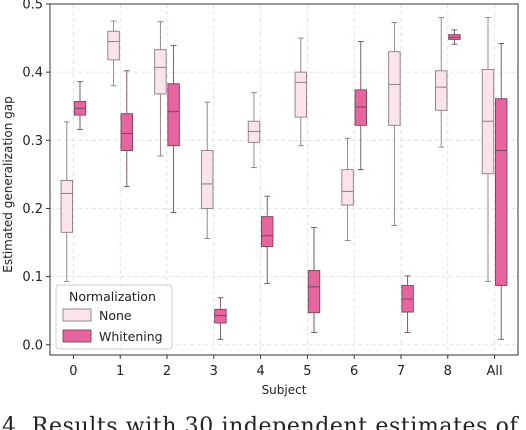  Describe the element at coordinates (73, 371) in the screenshot. I see `x-tick-label: 0` at that location.